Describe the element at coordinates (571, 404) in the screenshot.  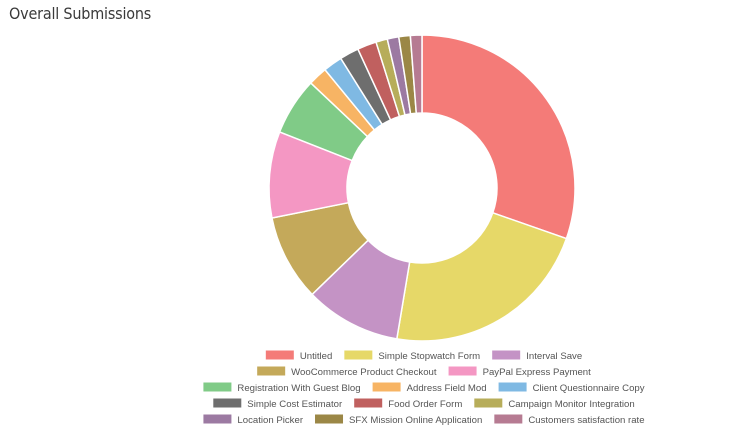
I see `legend-label: Campaign Monitor Integration` at that location.